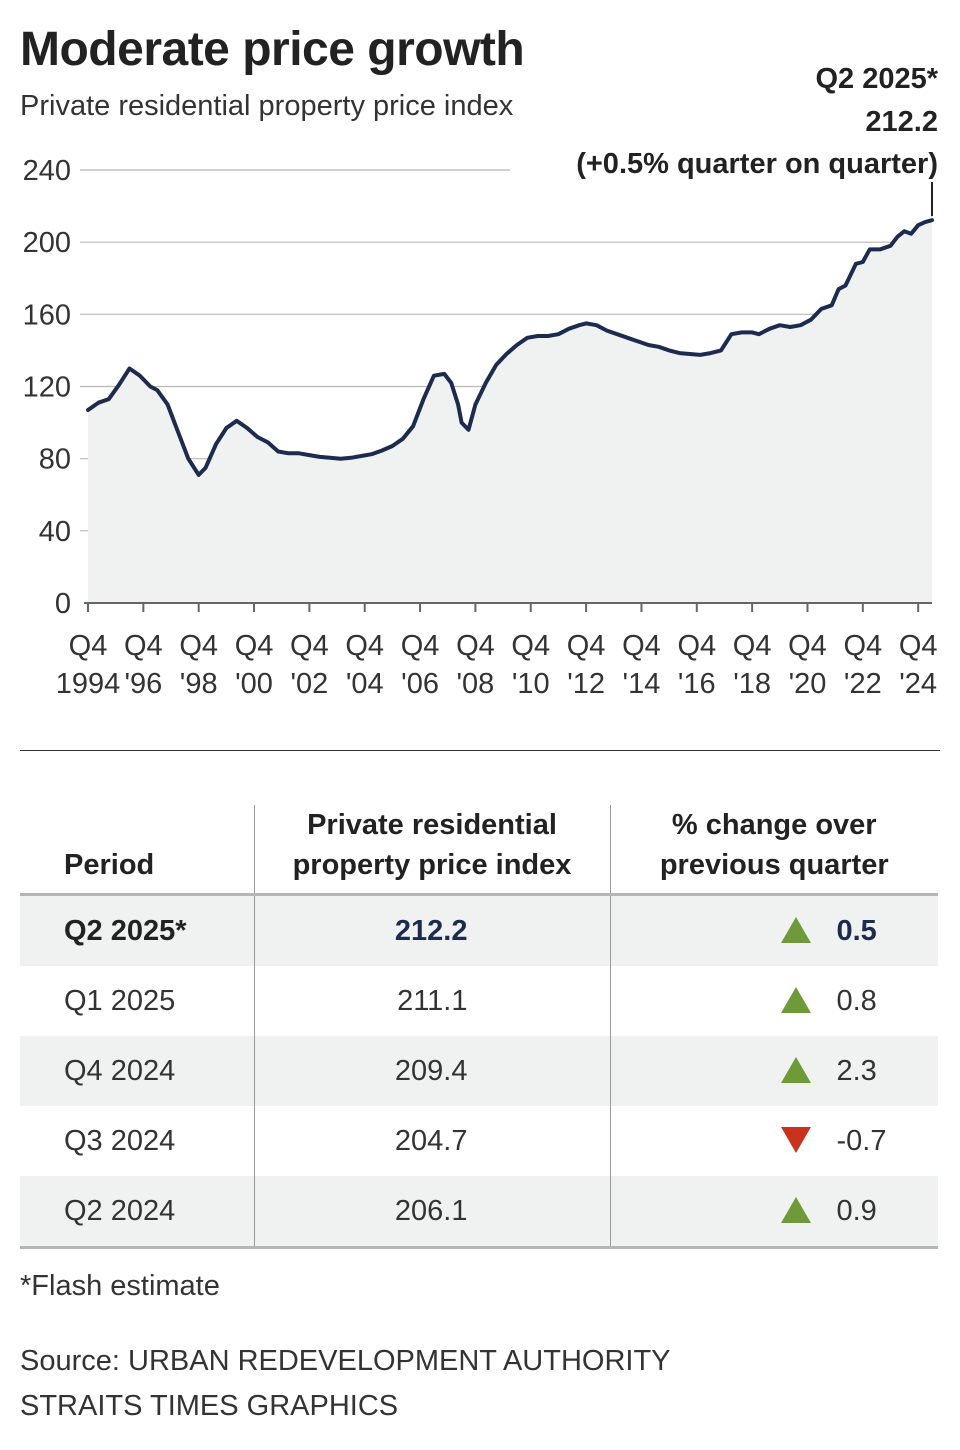 The width and height of the screenshot is (960, 1450). What do you see at coordinates (773, 1001) in the screenshot?
I see `row-change: 0.8` at bounding box center [773, 1001].